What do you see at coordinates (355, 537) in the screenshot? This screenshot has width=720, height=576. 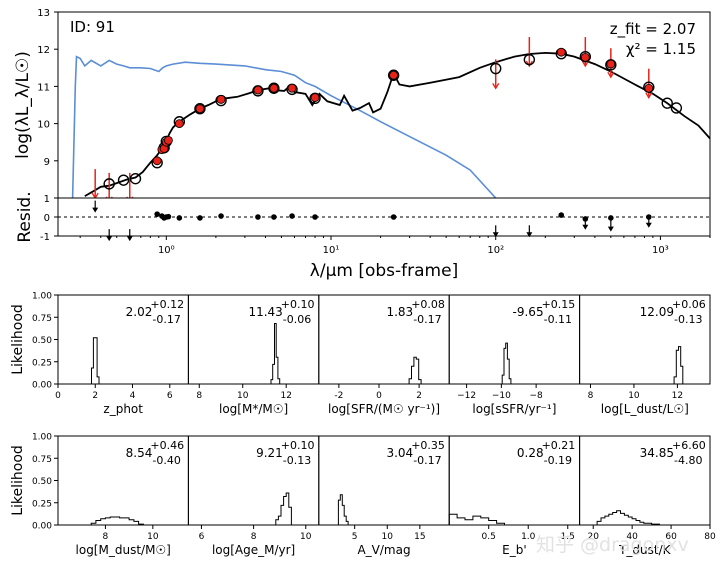 I see `hist-xtick-label: 5` at bounding box center [355, 537].